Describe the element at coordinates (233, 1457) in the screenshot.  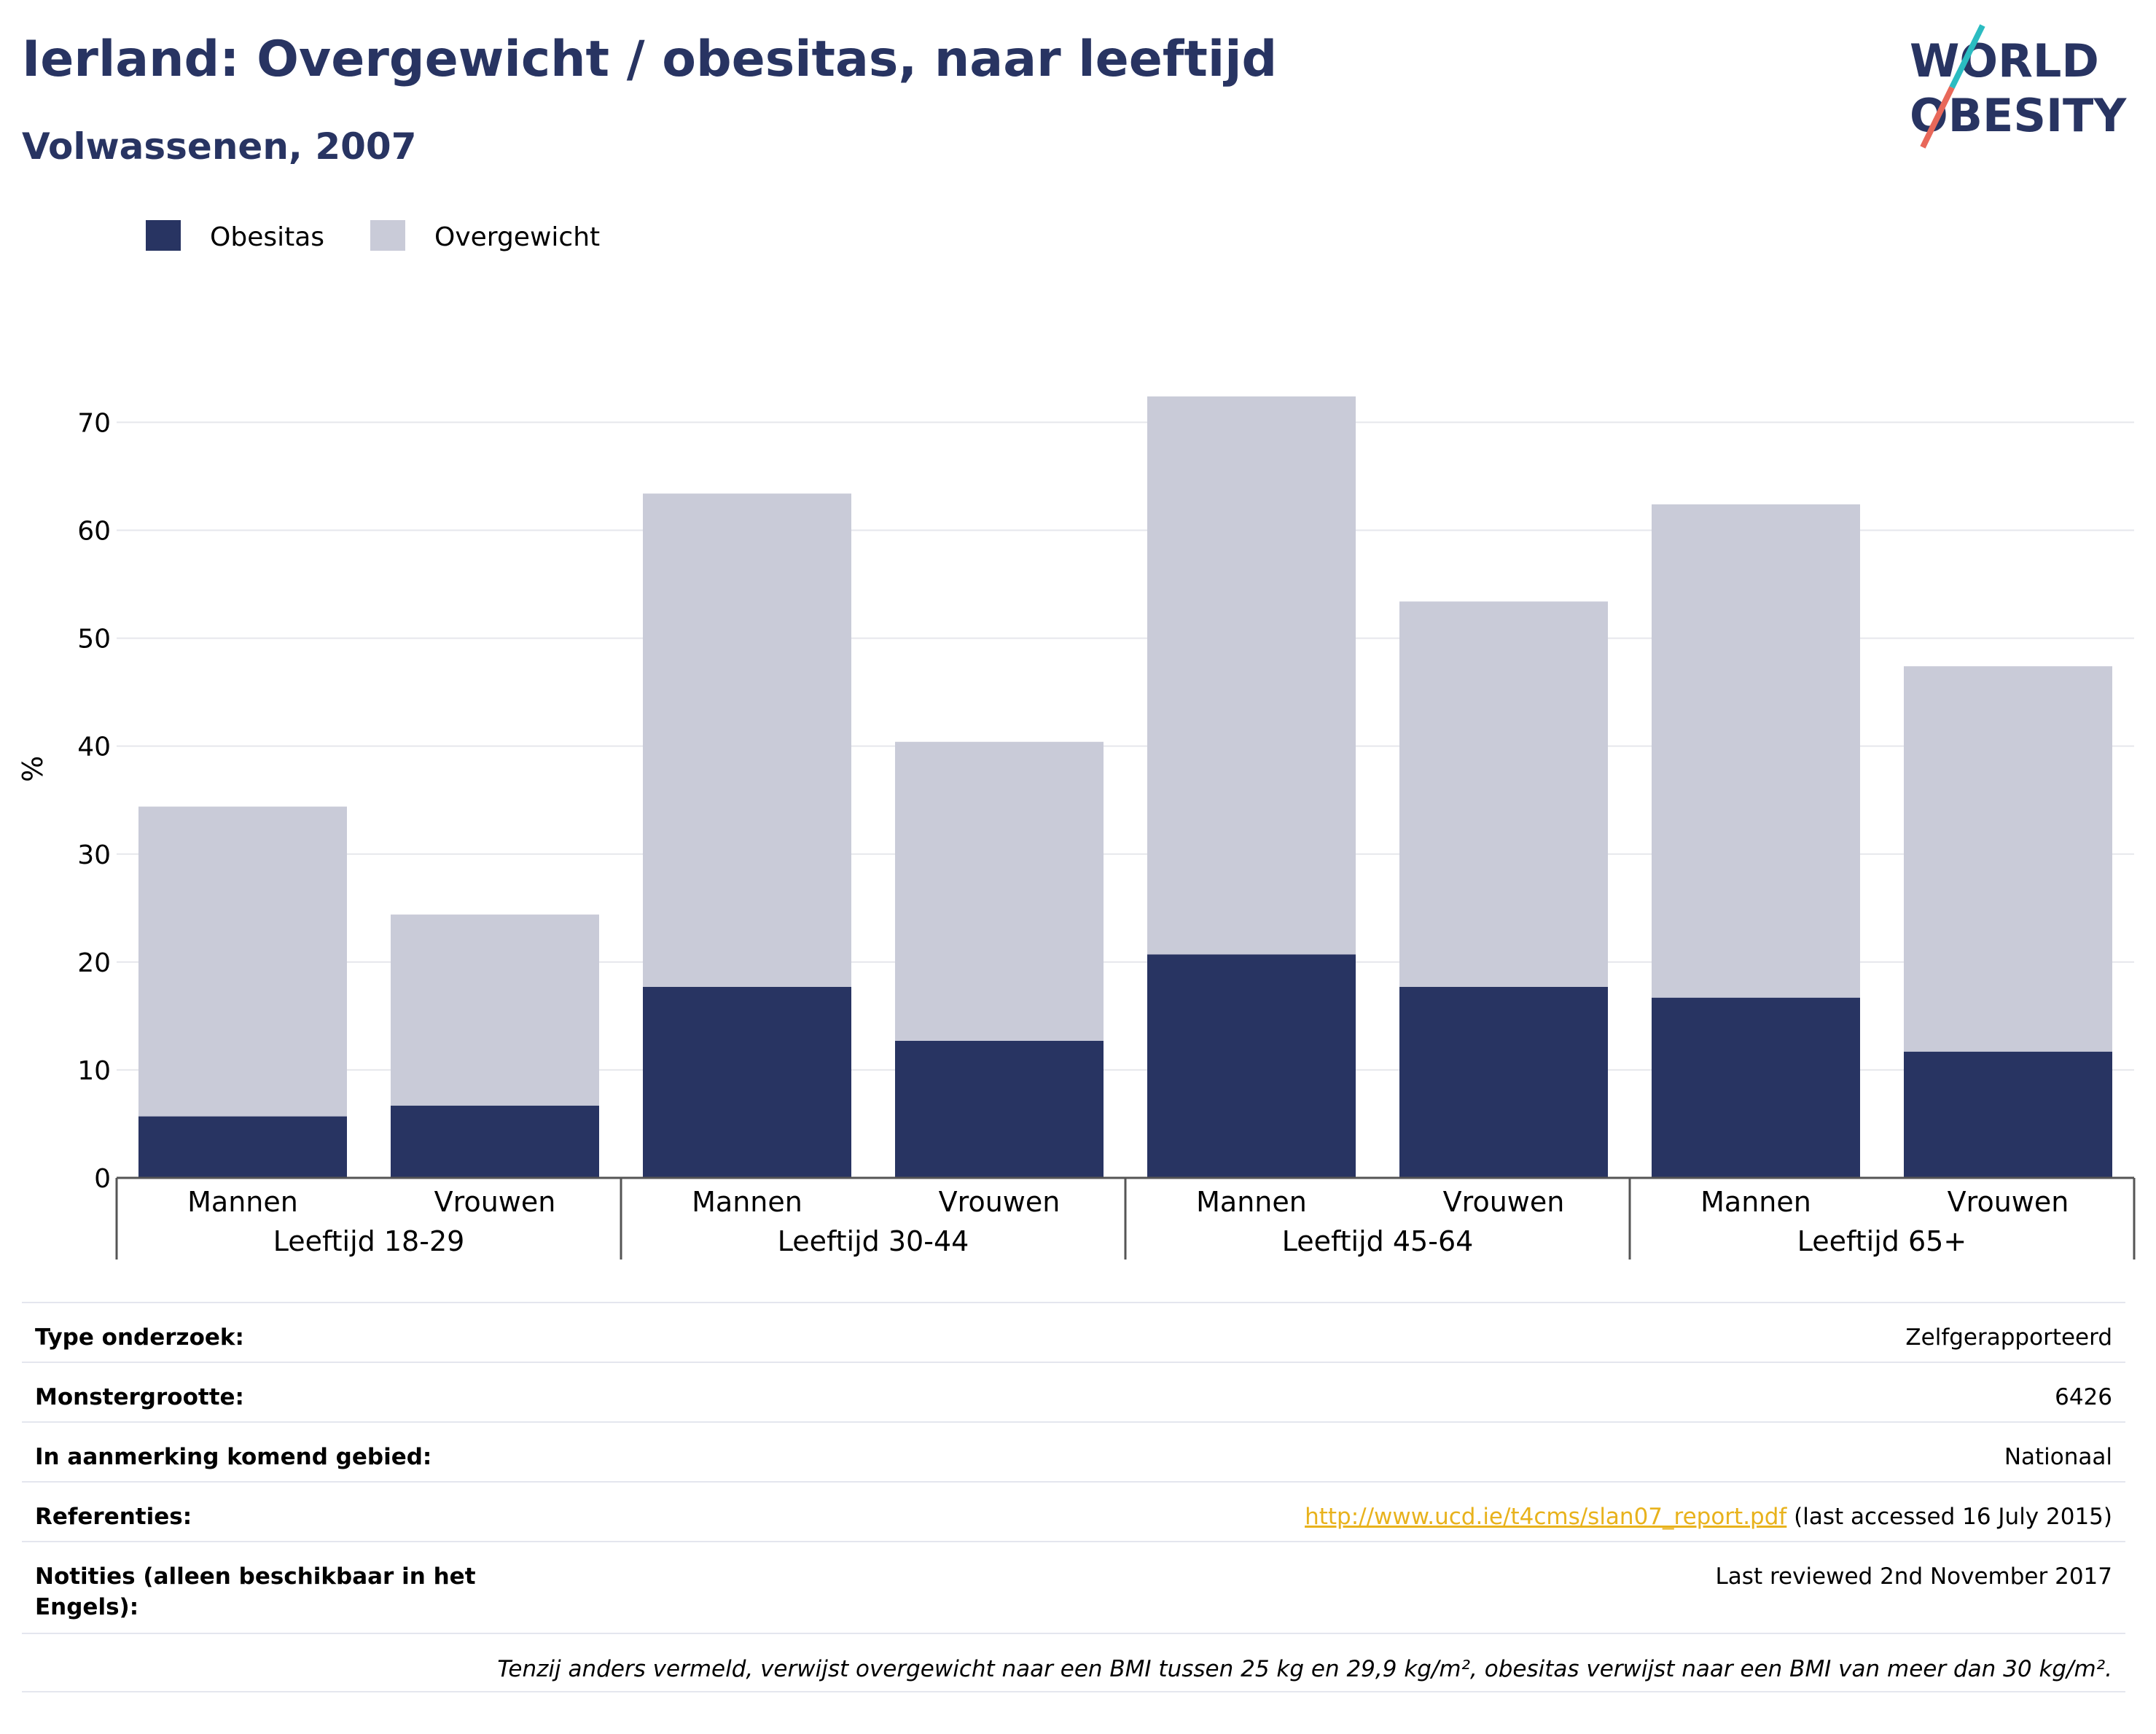
I see `info-label: In aanmerking komend gebied:` at that location.